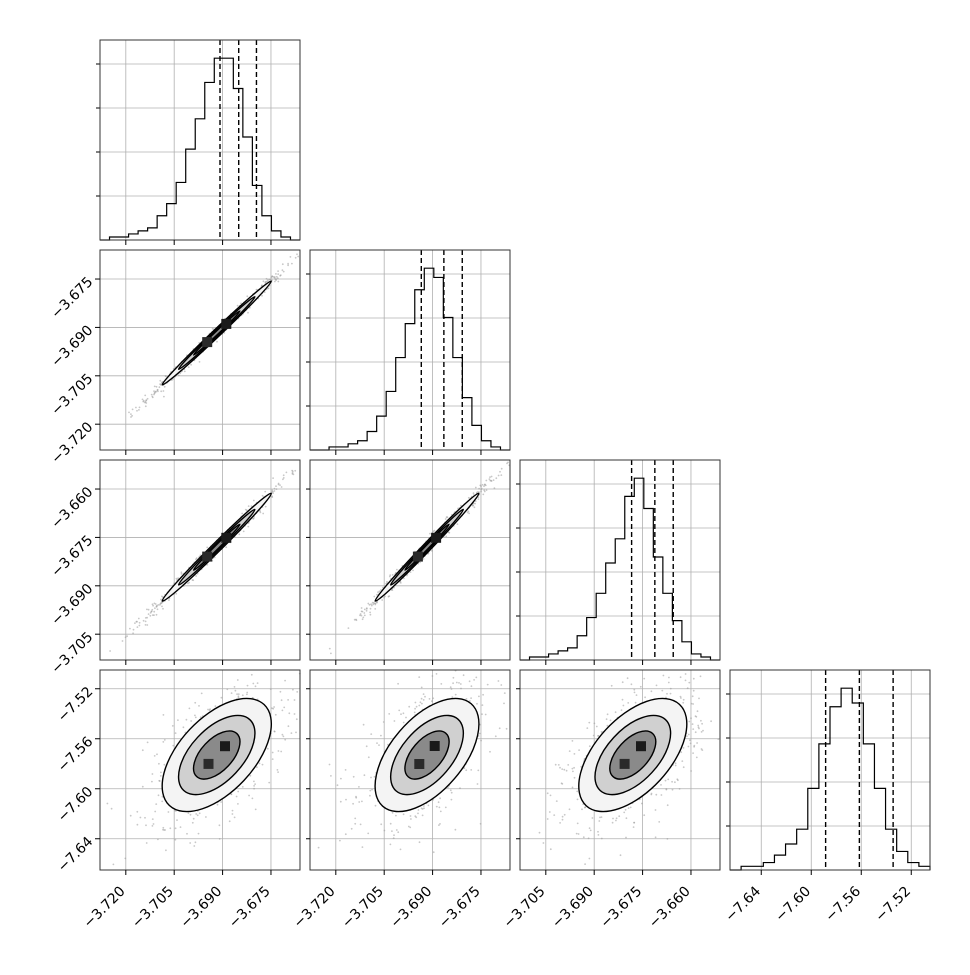 The height and width of the screenshot is (975, 970). Describe the element at coordinates (153, 908) in the screenshot. I see `x-tick-label: −3.705` at that location.